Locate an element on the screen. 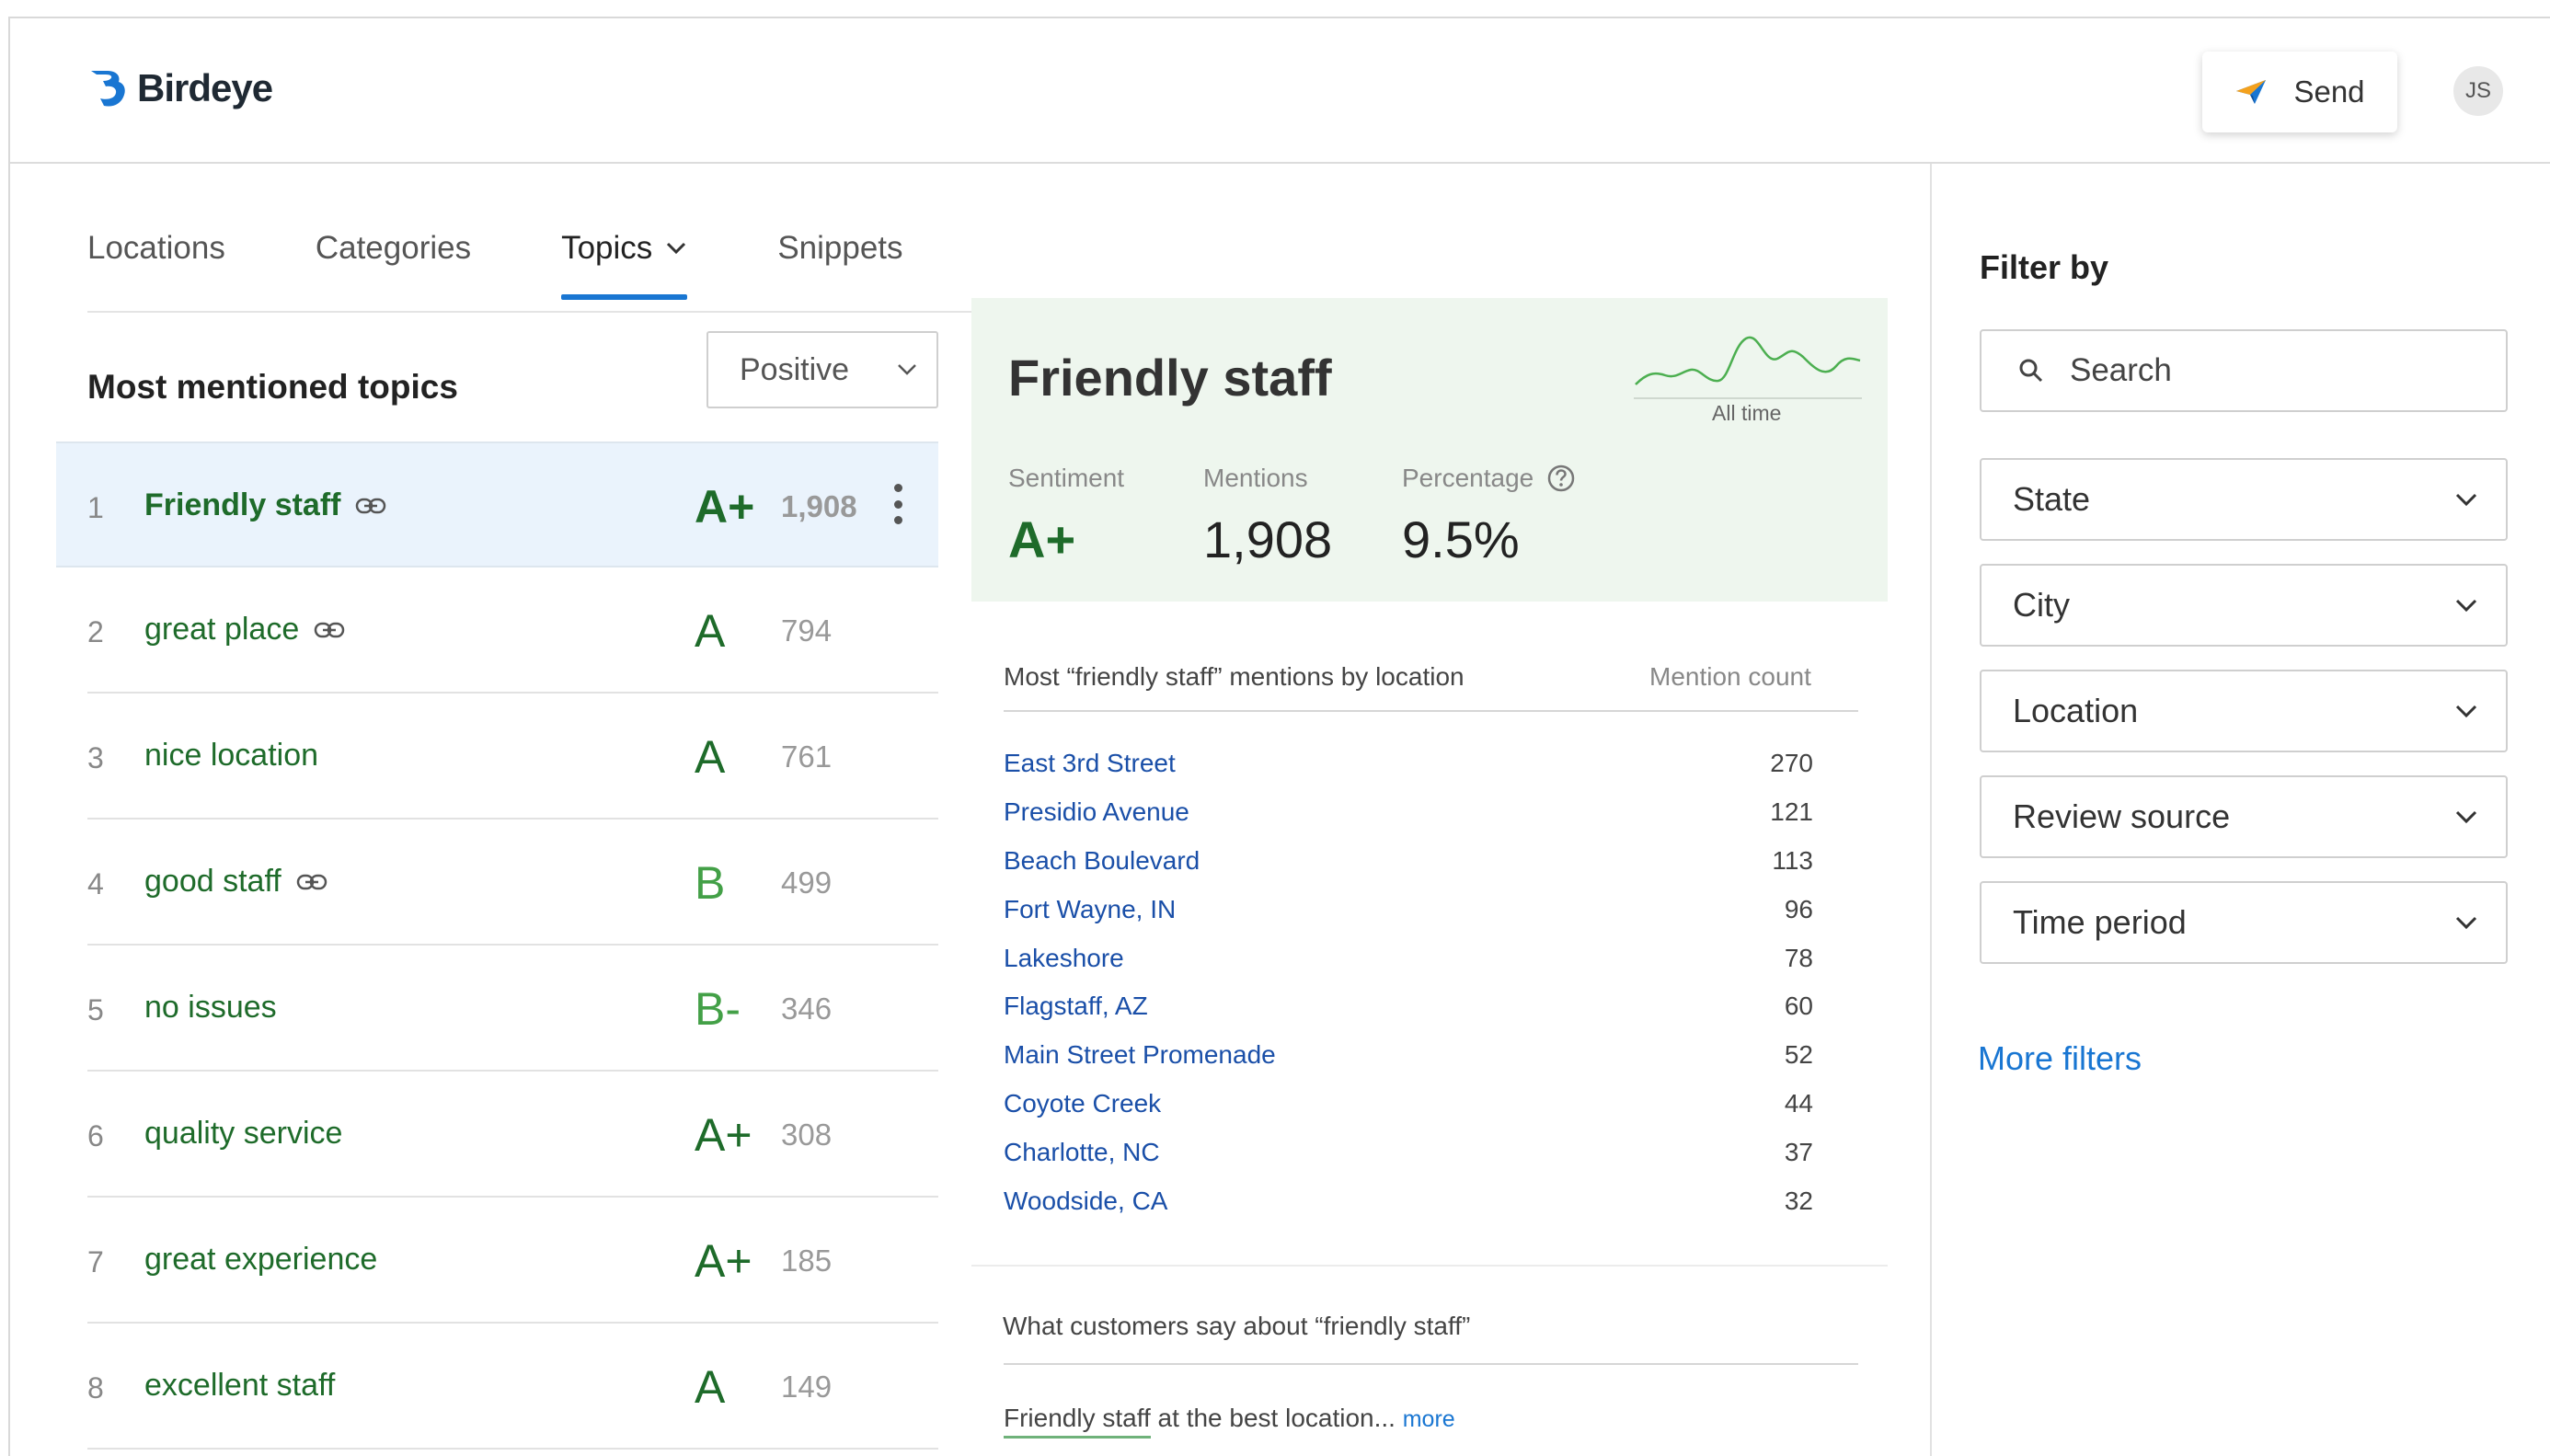 The image size is (2550, 1456). location-row: Flagstaff, AZ 60 is located at coordinates (1408, 1006).